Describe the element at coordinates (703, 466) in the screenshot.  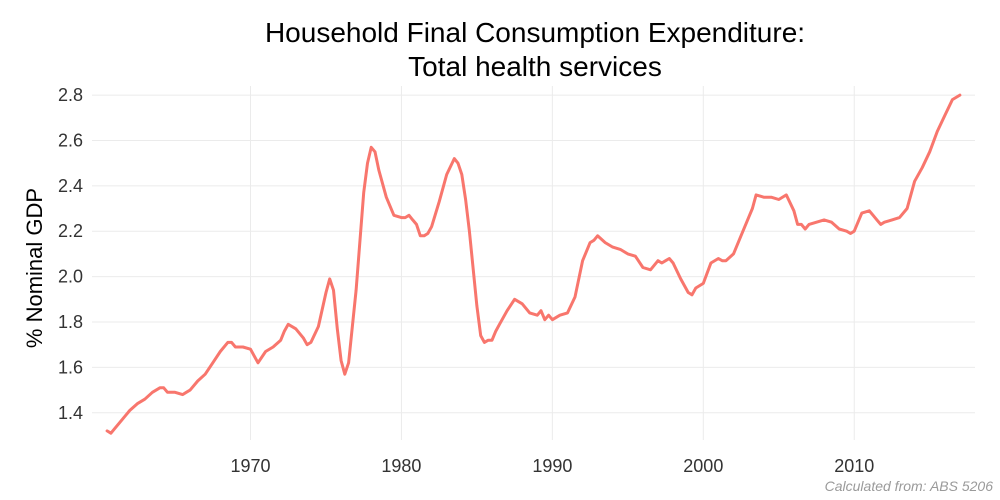
I see `x-tick-label: 2000` at that location.